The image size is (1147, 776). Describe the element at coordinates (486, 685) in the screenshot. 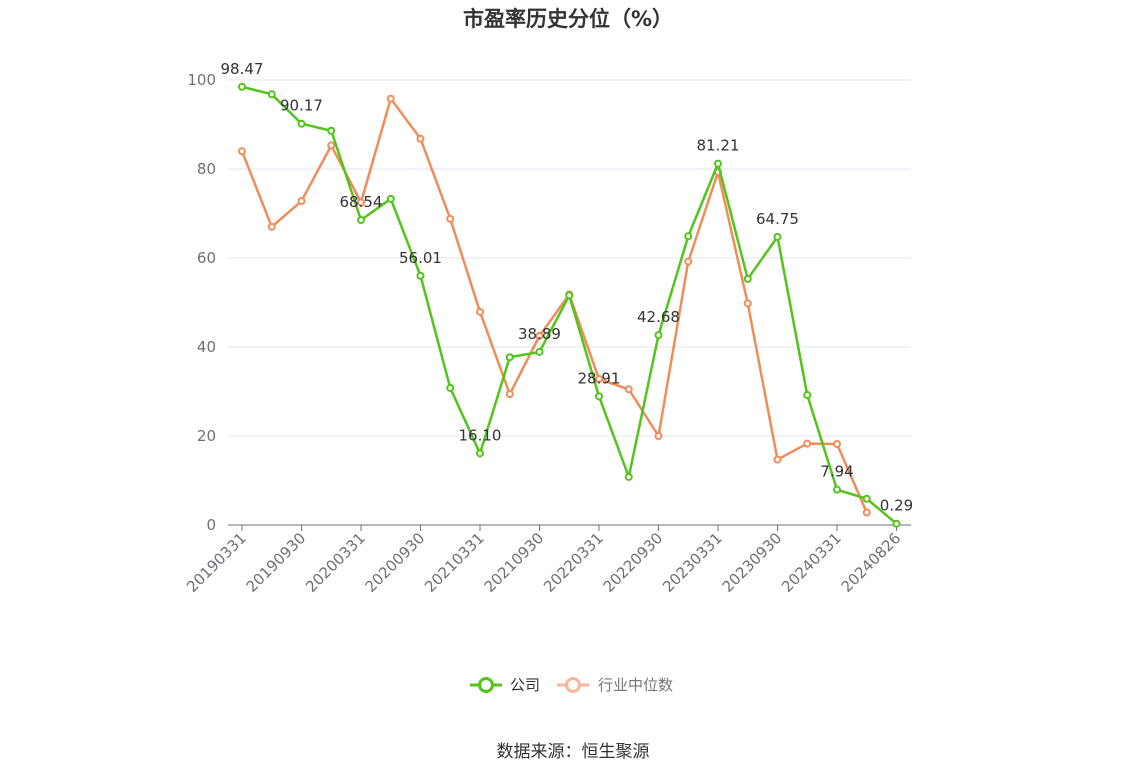

I see `legend-marker-company` at that location.